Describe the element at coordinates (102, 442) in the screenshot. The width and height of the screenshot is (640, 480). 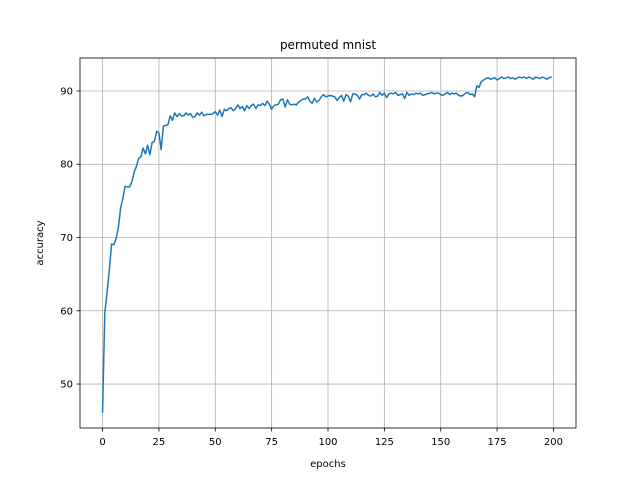
I see `x-tick-label: 0` at that location.